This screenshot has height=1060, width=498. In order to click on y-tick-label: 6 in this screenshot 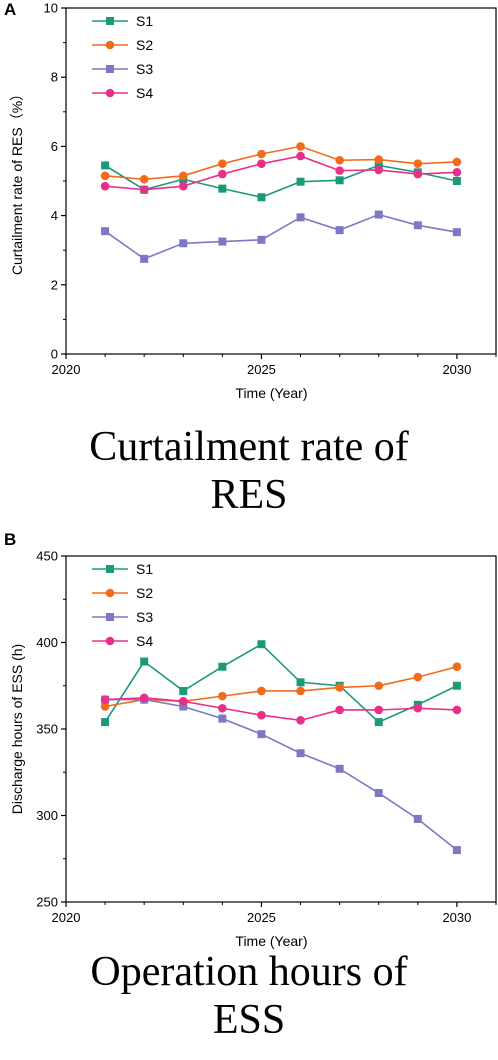, I will do `click(54, 146)`.